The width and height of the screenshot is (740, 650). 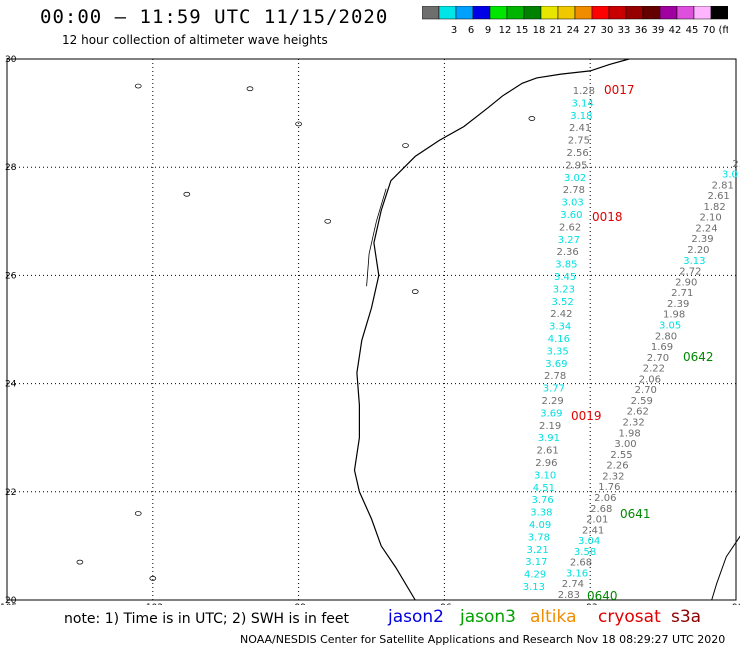 I want to click on lagoon-outline, so click(x=376, y=237).